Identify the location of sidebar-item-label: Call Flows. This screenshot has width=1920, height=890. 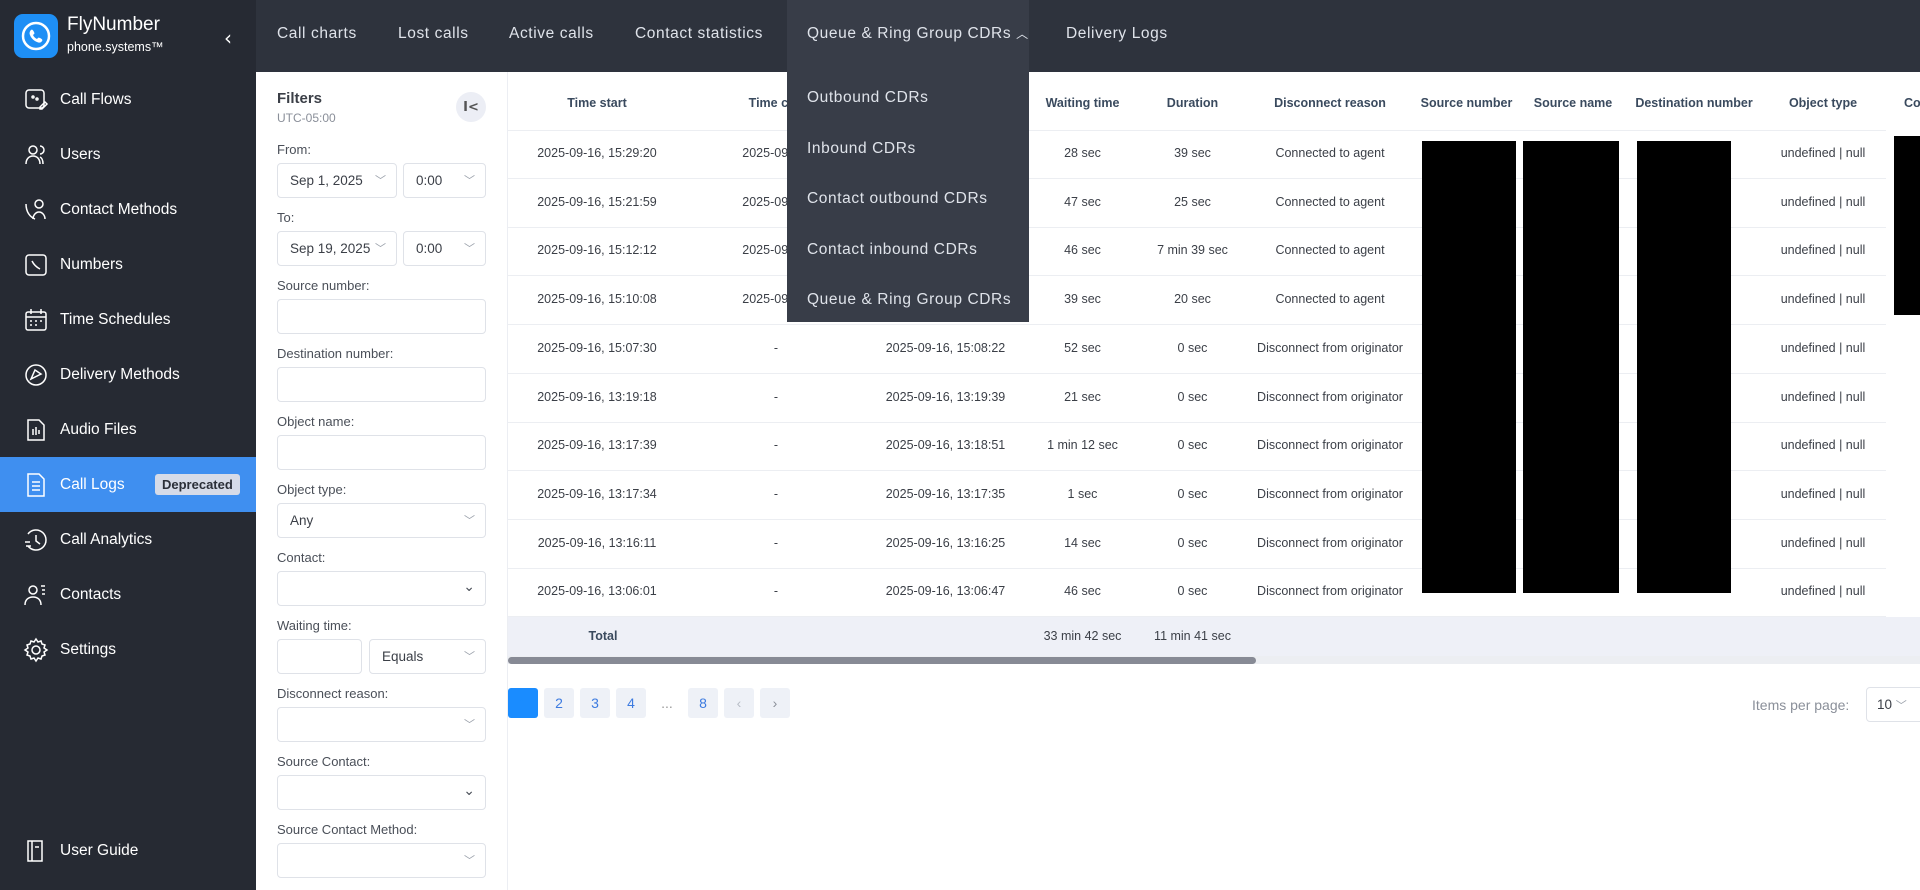
(96, 99).